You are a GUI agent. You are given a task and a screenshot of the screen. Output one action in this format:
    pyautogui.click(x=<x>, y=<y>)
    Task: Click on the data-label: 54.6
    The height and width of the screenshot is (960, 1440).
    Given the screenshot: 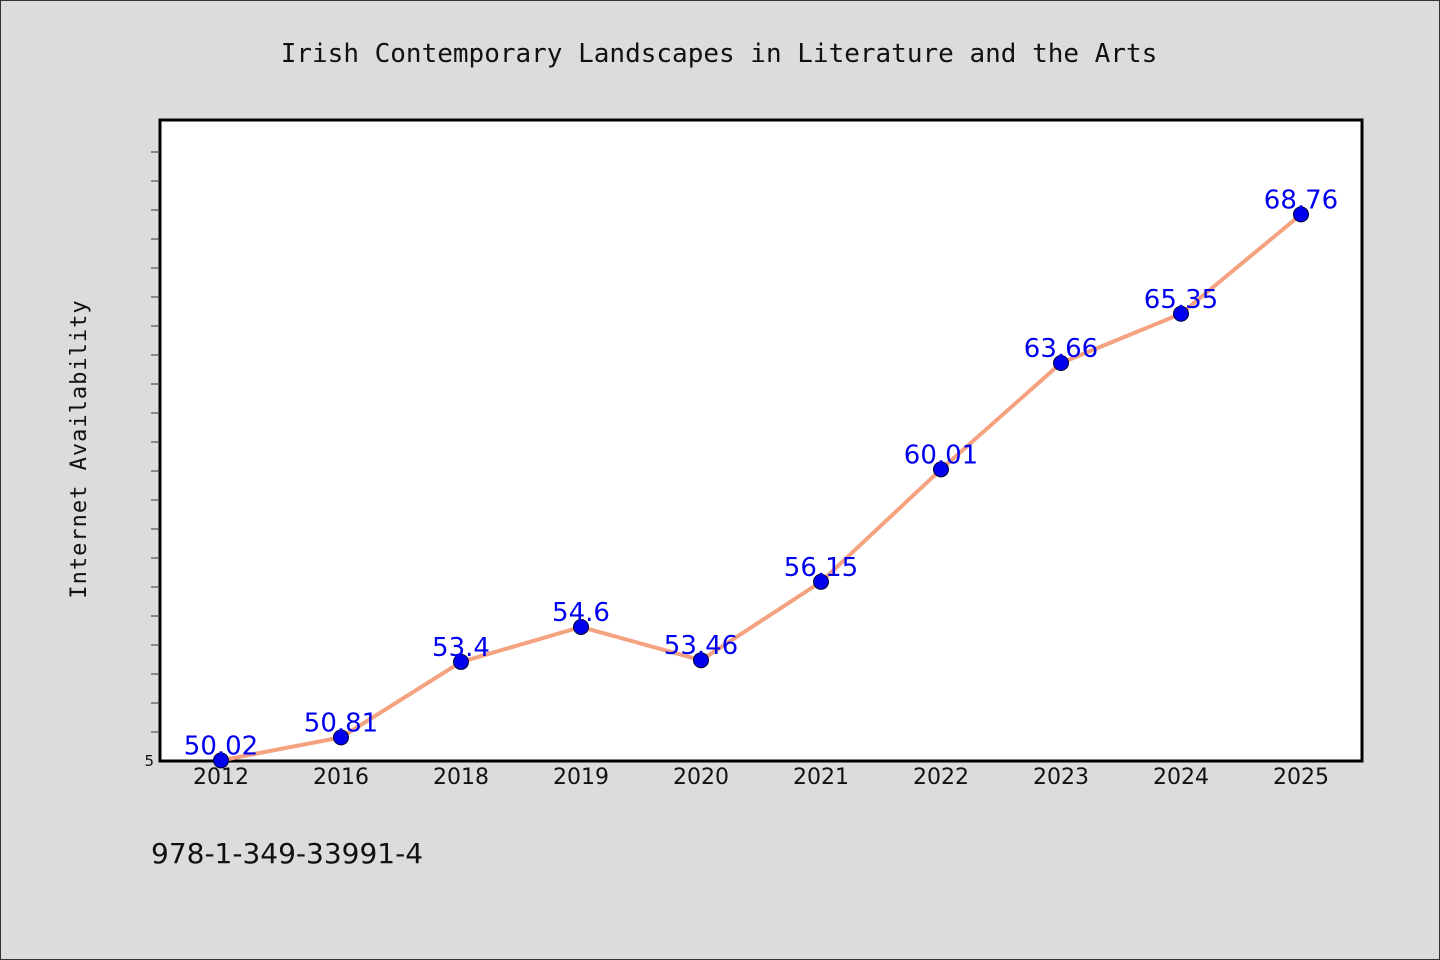 What is the action you would take?
    pyautogui.click(x=581, y=613)
    